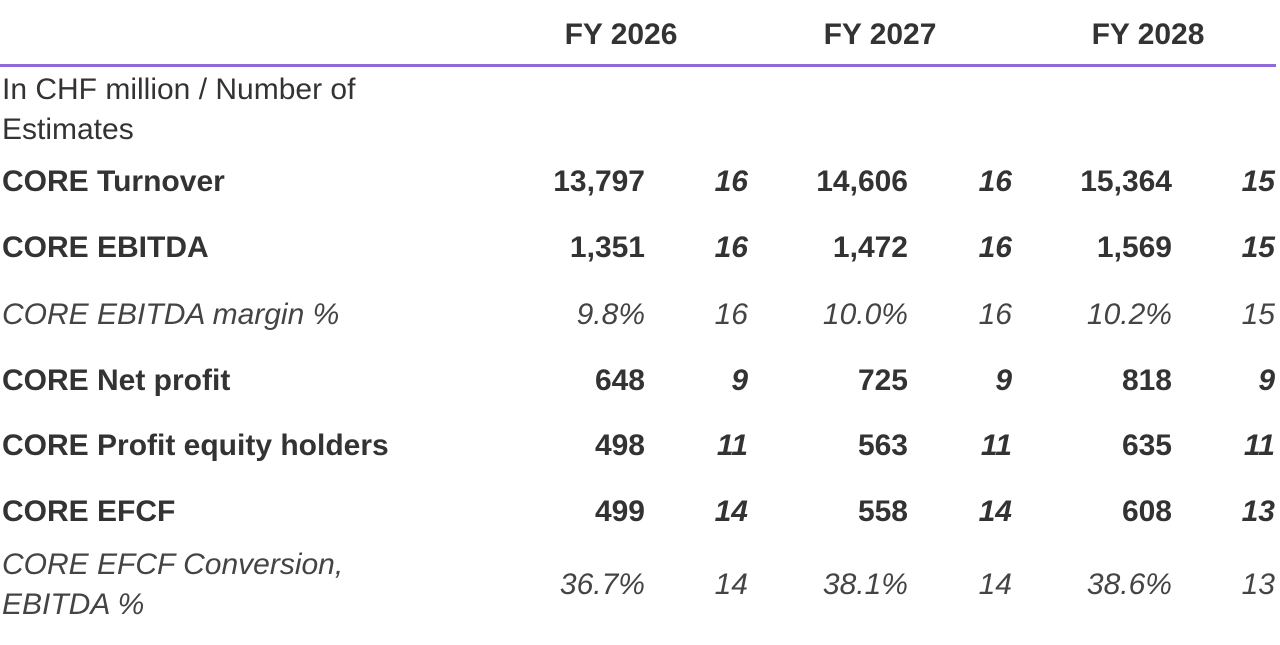  Describe the element at coordinates (599, 181) in the screenshot. I see `estimate-value: 13,797` at that location.